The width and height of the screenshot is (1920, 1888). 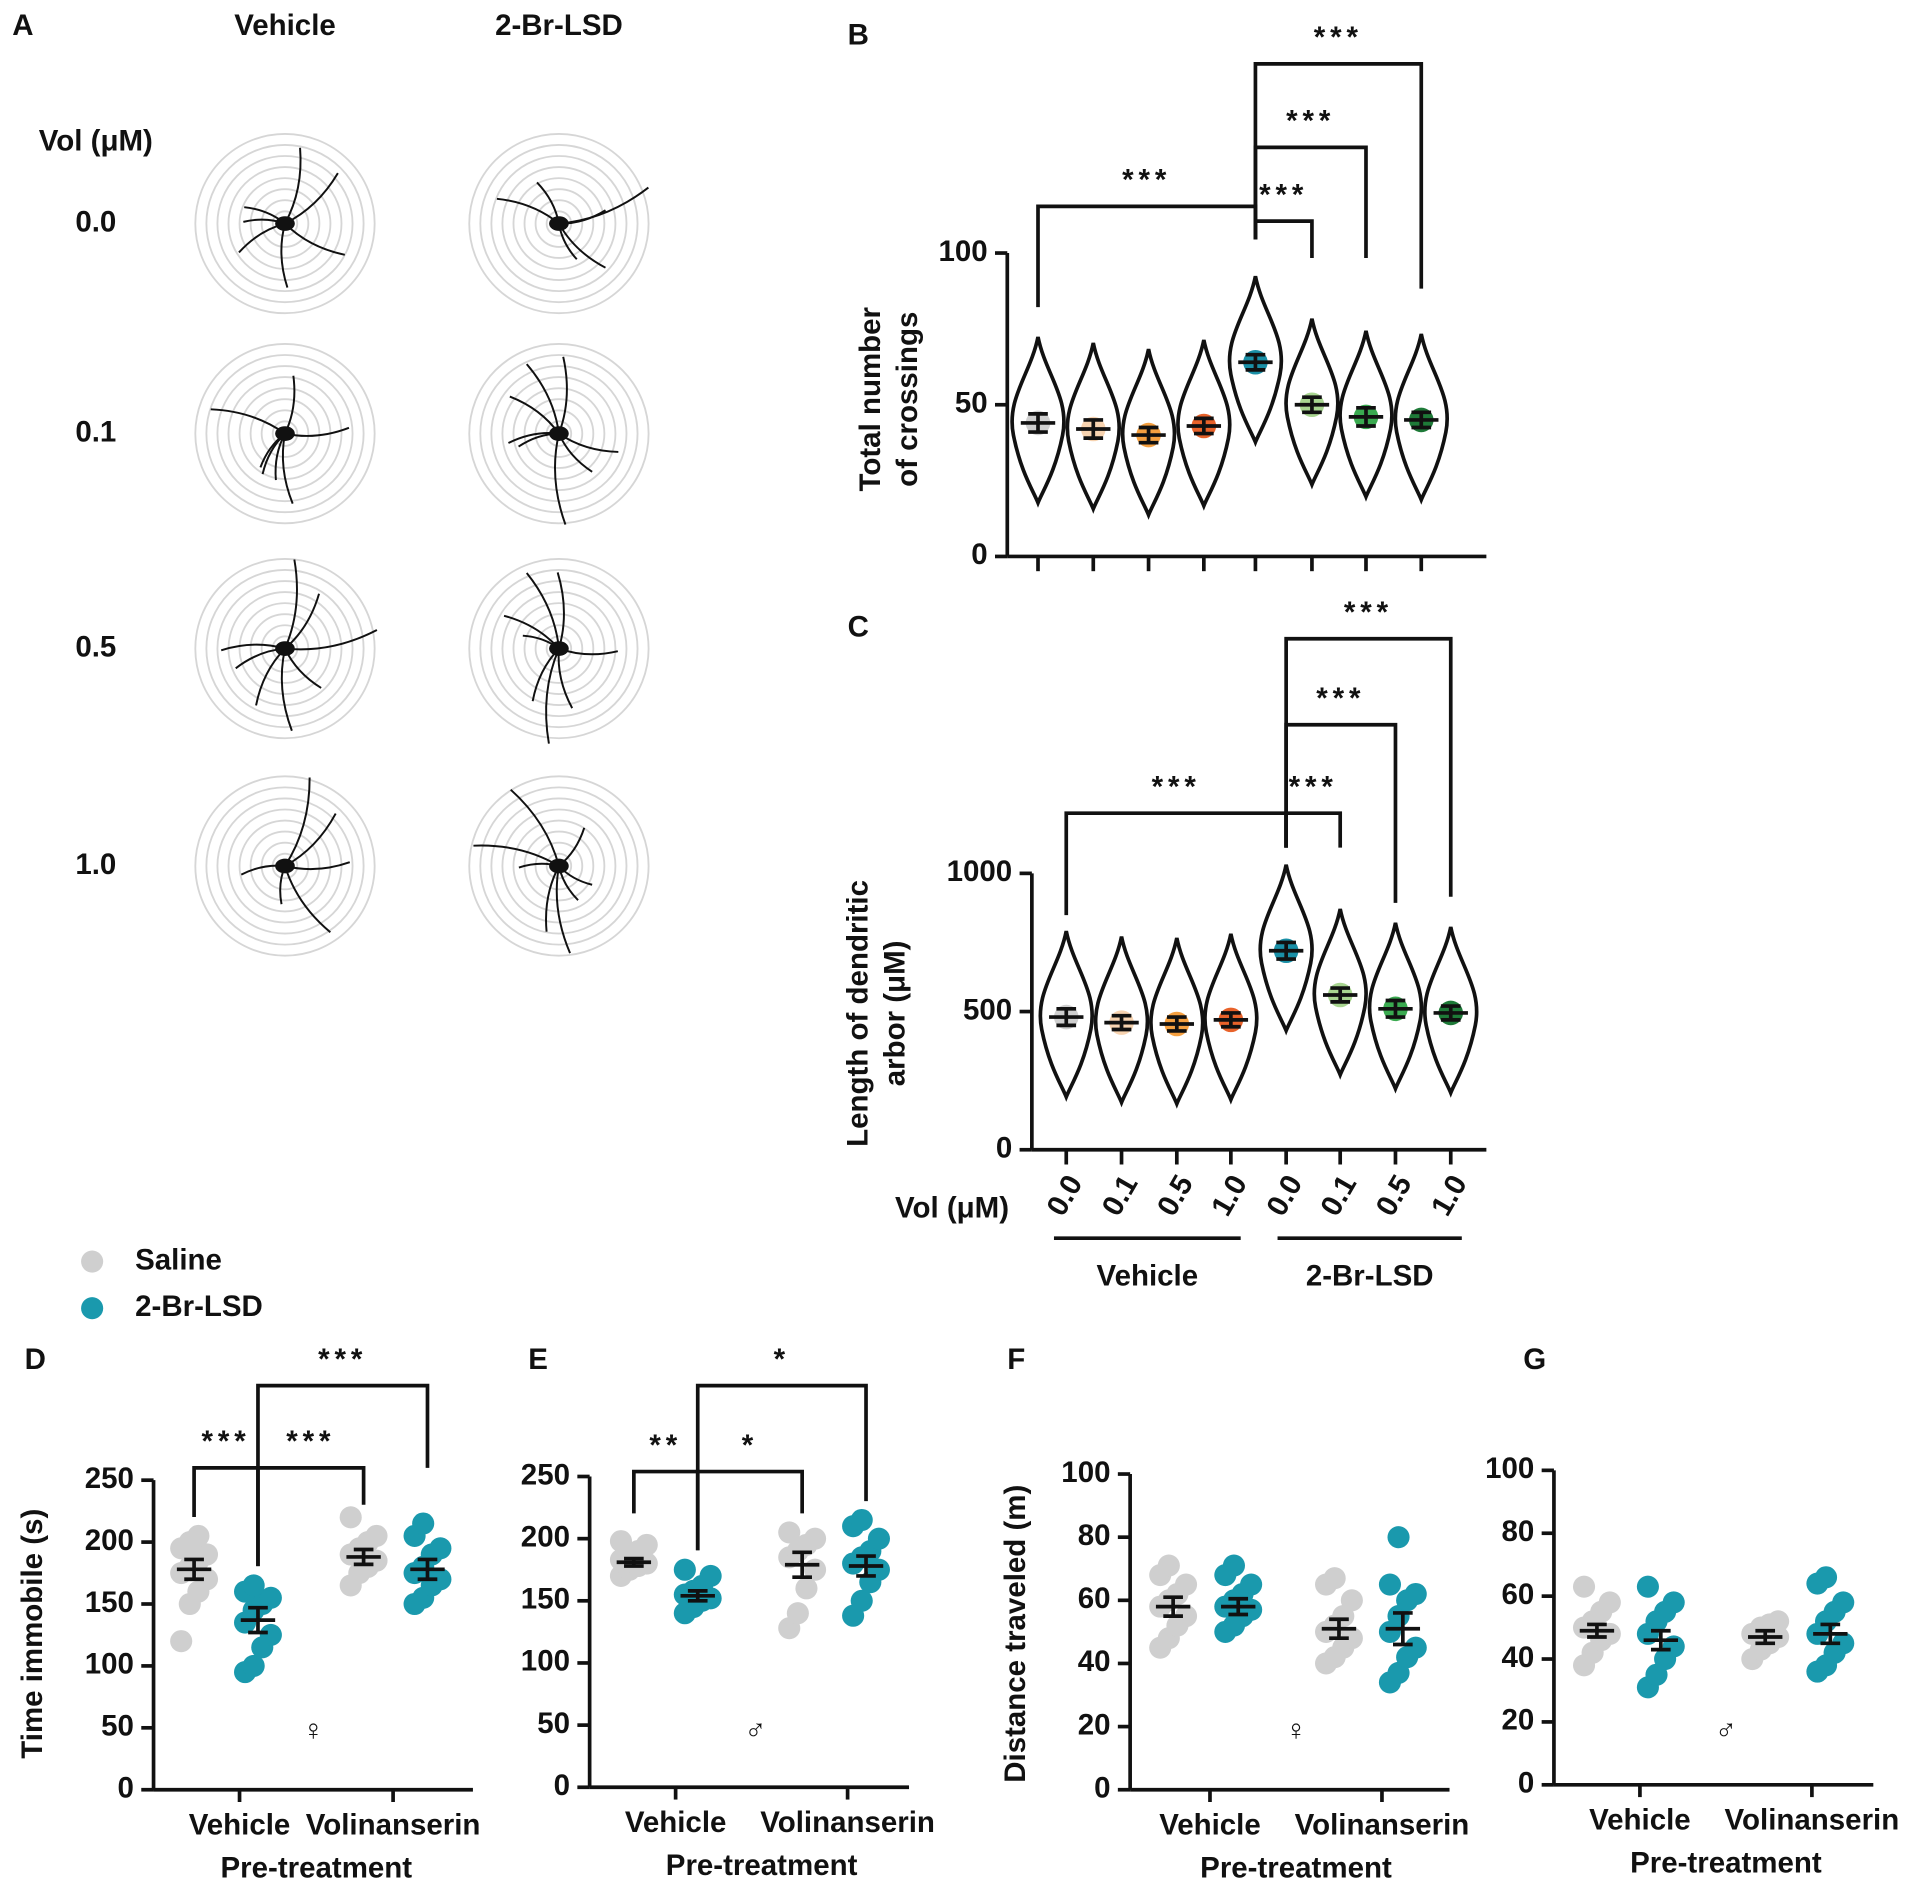 I want to click on y-tick-label: 50, so click(x=553, y=1723).